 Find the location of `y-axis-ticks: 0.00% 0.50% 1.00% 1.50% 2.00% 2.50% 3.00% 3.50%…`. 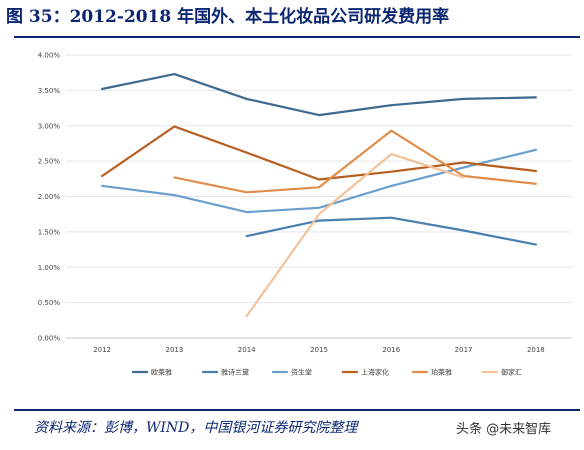

y-axis-ticks: 0.00% 0.50% 1.00% 1.50% 2.00% 2.50% 3.00% 3.50%… is located at coordinates (49, 197).